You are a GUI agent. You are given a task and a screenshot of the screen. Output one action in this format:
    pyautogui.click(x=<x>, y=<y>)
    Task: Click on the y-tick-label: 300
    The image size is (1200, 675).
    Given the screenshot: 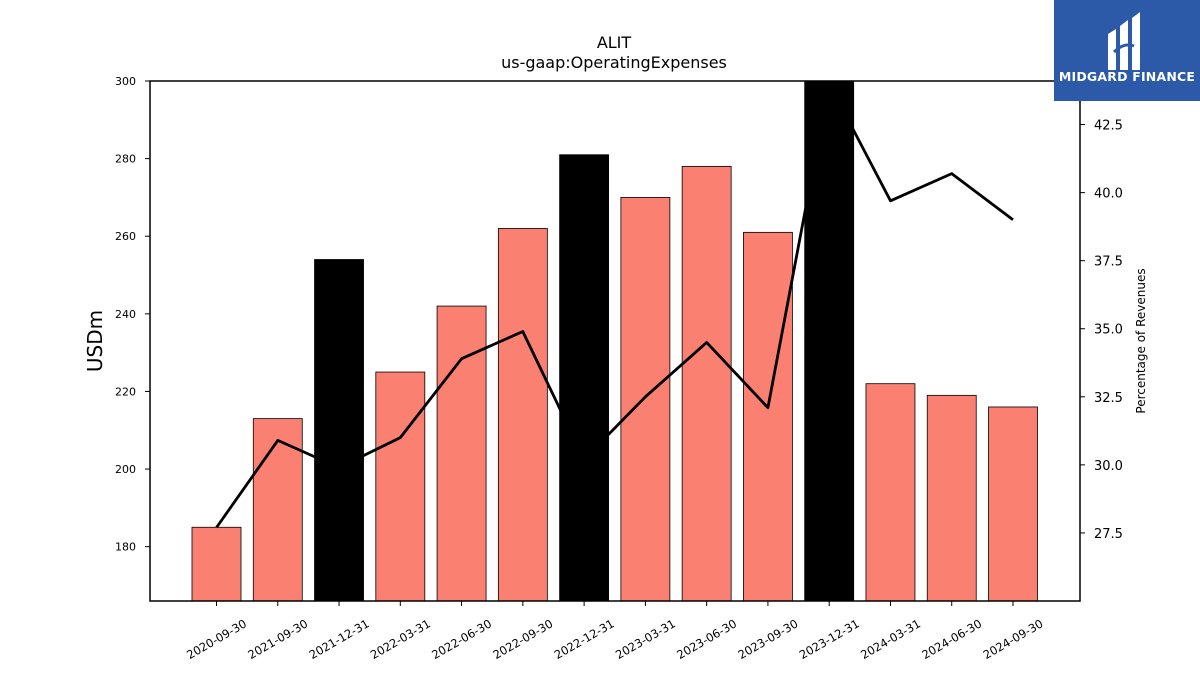 What is the action you would take?
    pyautogui.click(x=125, y=81)
    